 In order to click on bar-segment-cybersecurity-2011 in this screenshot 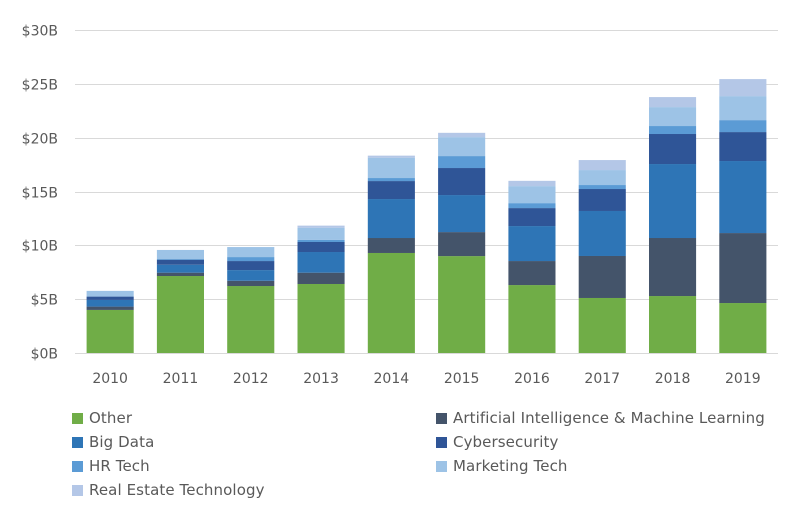, I will do `click(180, 262)`.